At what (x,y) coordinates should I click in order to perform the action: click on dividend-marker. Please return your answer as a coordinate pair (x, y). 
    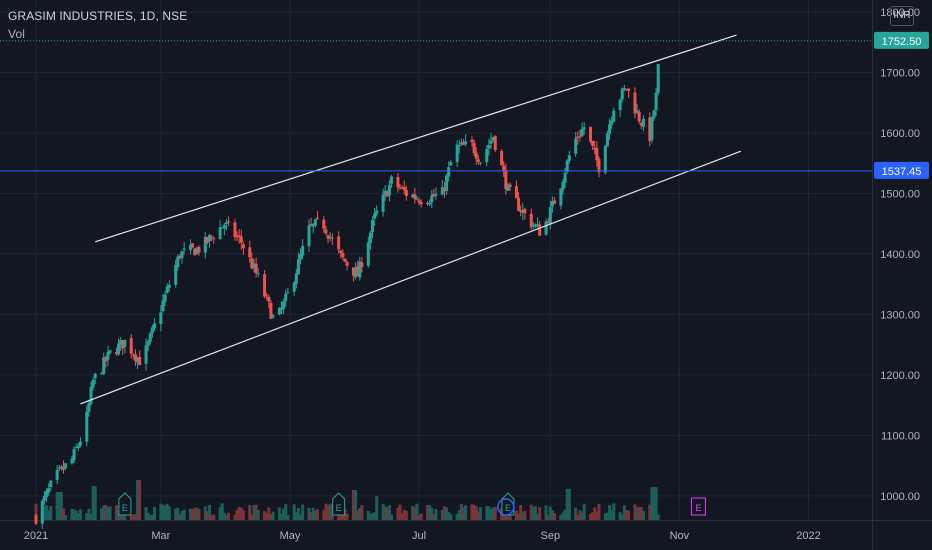
    Looking at the image, I should click on (506, 507).